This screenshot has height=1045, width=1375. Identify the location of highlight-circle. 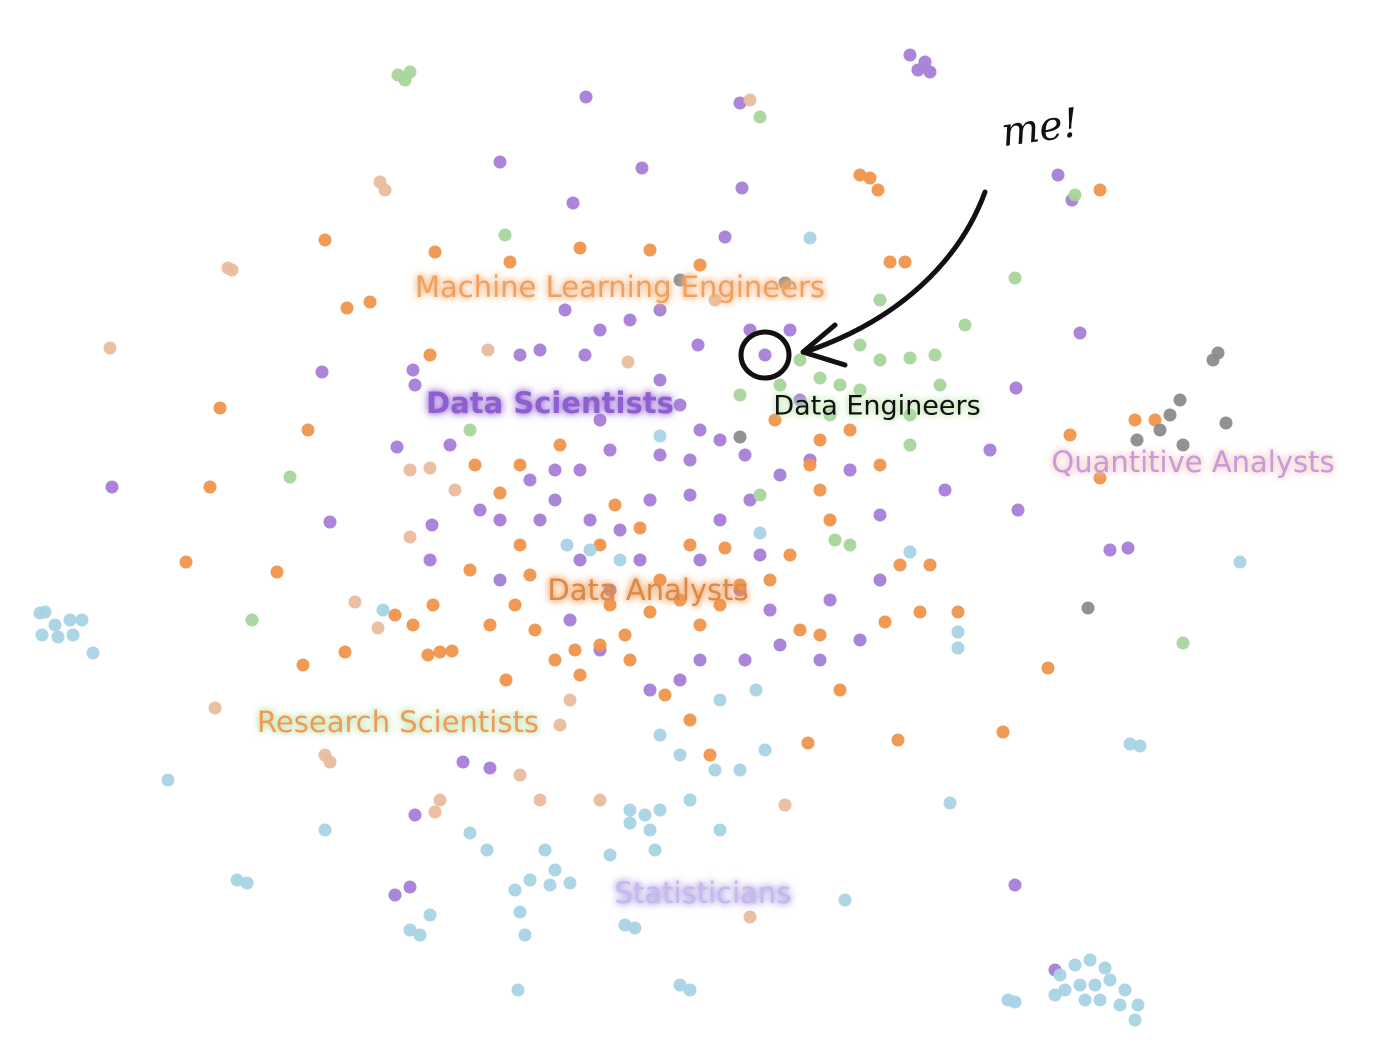
(765, 355).